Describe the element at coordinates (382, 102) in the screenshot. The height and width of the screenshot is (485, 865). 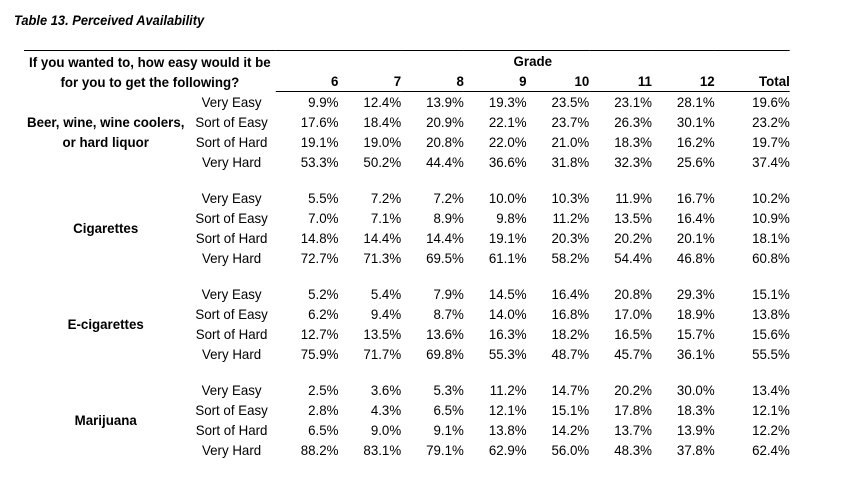
I see `value-cell: 12.4%` at that location.